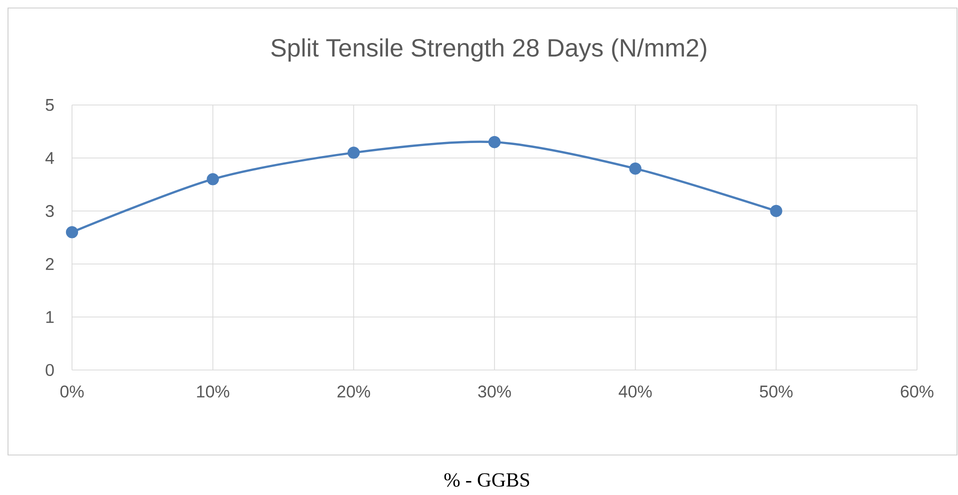 The width and height of the screenshot is (958, 495). I want to click on x-tick-label: 40%, so click(635, 392).